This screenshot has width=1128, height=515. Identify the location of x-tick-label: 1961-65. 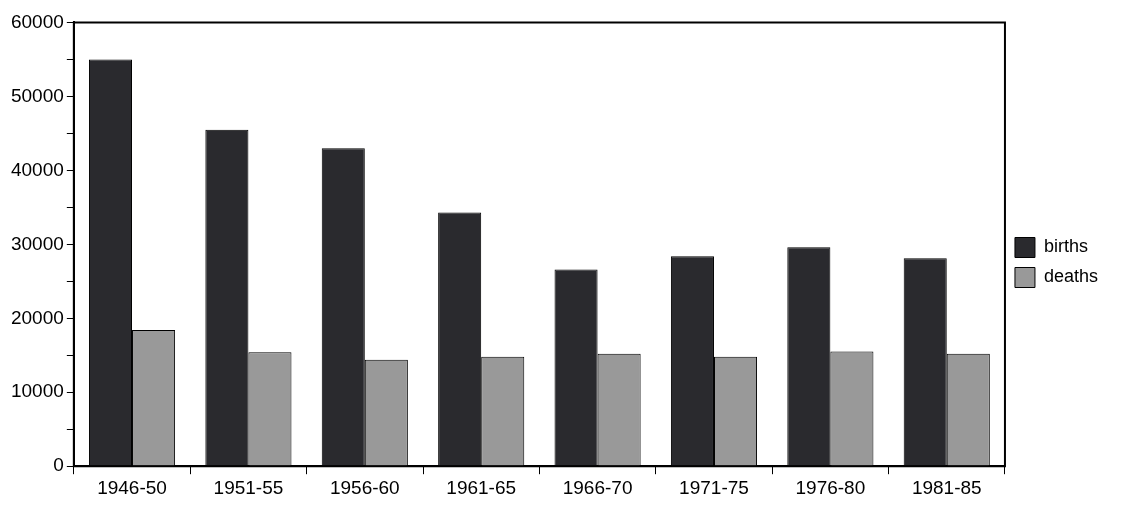
(481, 487).